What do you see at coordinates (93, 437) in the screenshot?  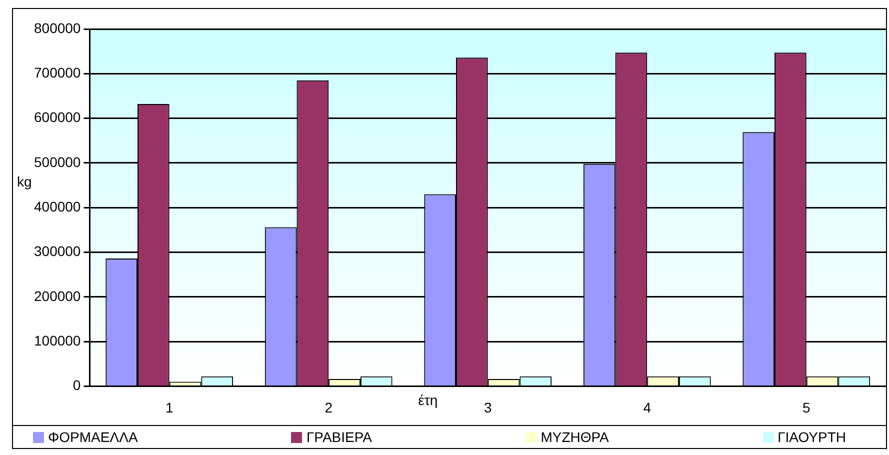 I see `legend-label: ΦΟΡΜΑΕΛΛΑ` at bounding box center [93, 437].